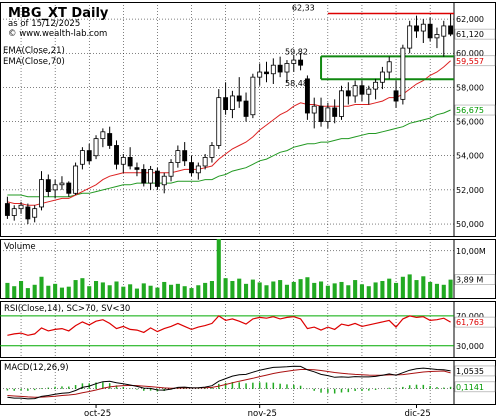 This screenshot has height=420, width=496. I want to click on macd-line, so click(229, 382).